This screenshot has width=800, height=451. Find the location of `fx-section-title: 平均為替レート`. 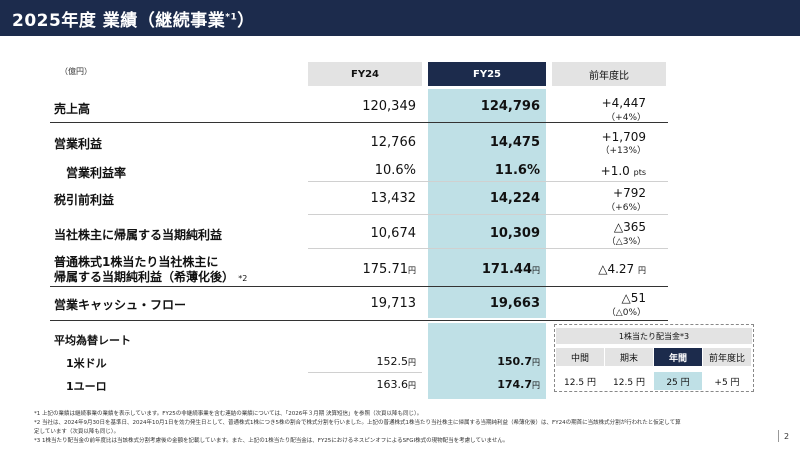

fx-section-title: 平均為替レート is located at coordinates (92, 340).